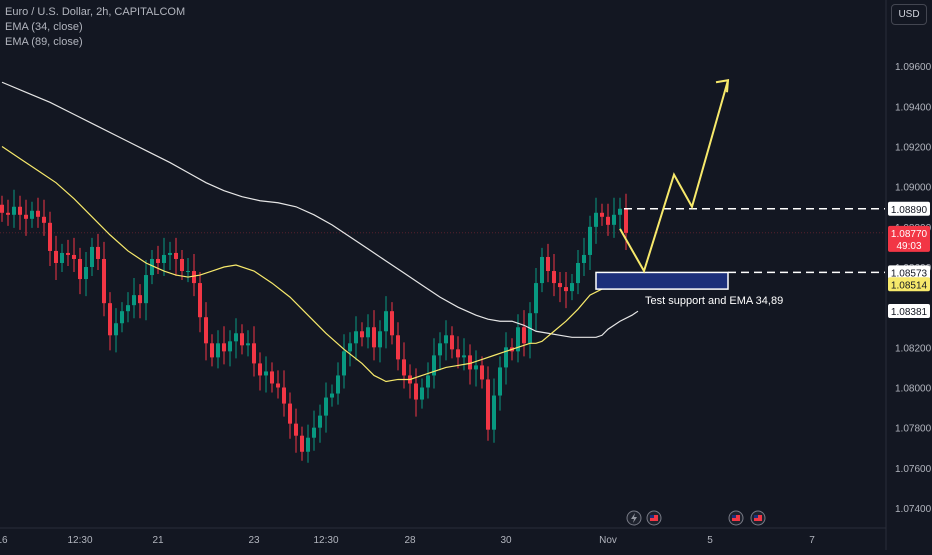 The width and height of the screenshot is (932, 555). I want to click on x-tick-label: 23, so click(254, 540).